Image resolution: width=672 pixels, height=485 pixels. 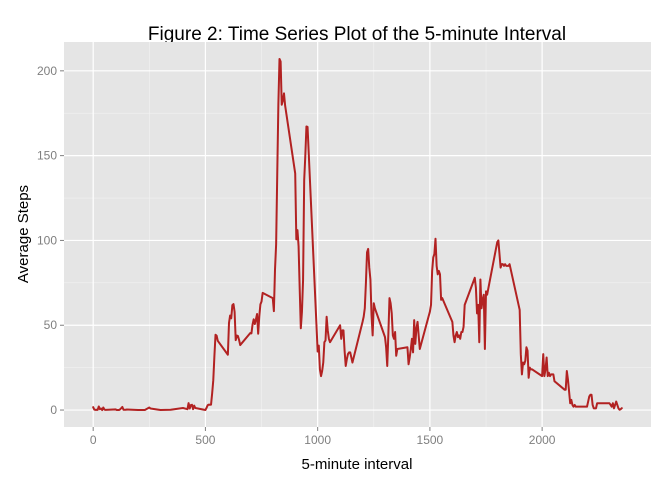 I want to click on x-tick-label: 1000, so click(x=317, y=440).